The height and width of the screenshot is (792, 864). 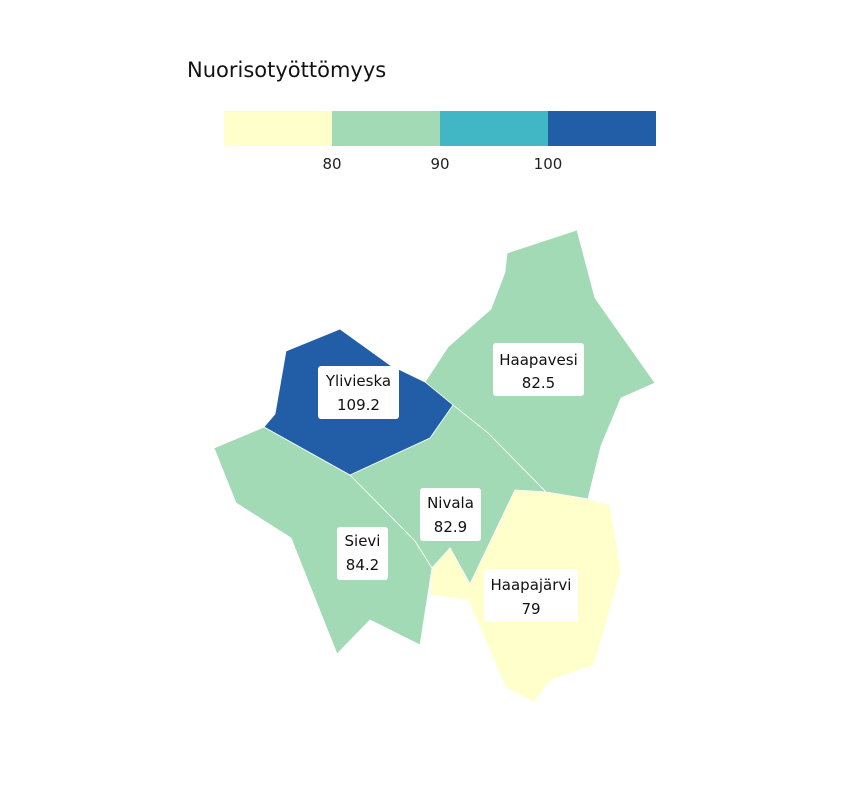 What do you see at coordinates (450, 514) in the screenshot?
I see `label-nivala: Nivala 82.9` at bounding box center [450, 514].